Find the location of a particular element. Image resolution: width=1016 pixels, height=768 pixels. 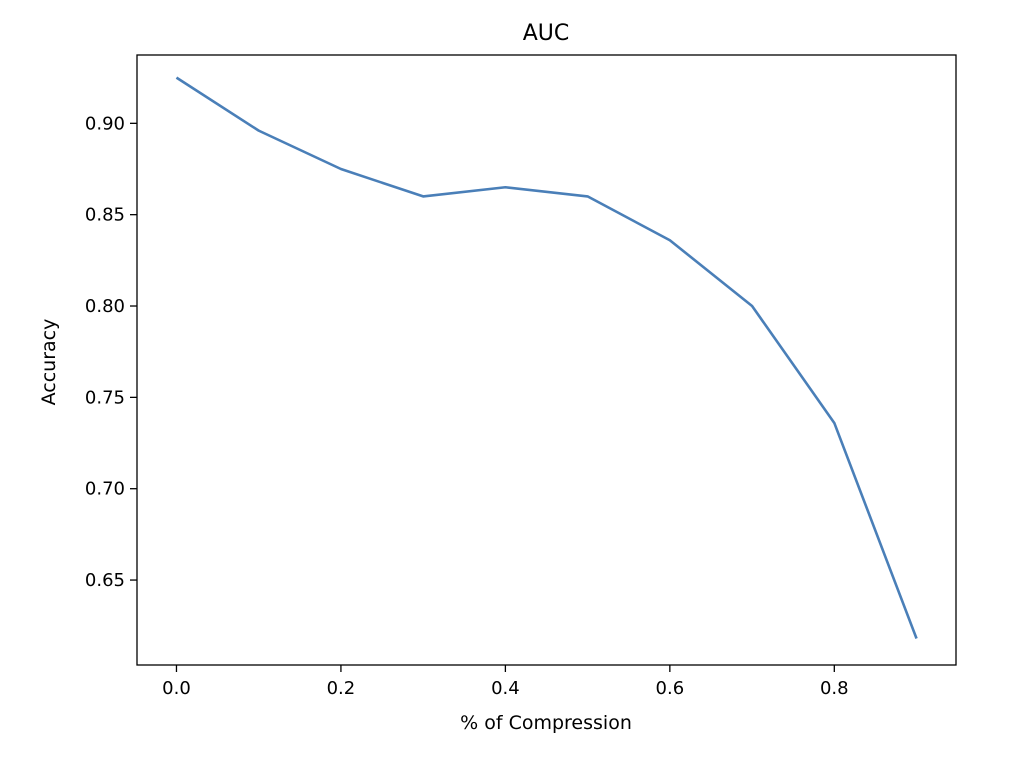

x-tick-label: 0.2 is located at coordinates (341, 688).